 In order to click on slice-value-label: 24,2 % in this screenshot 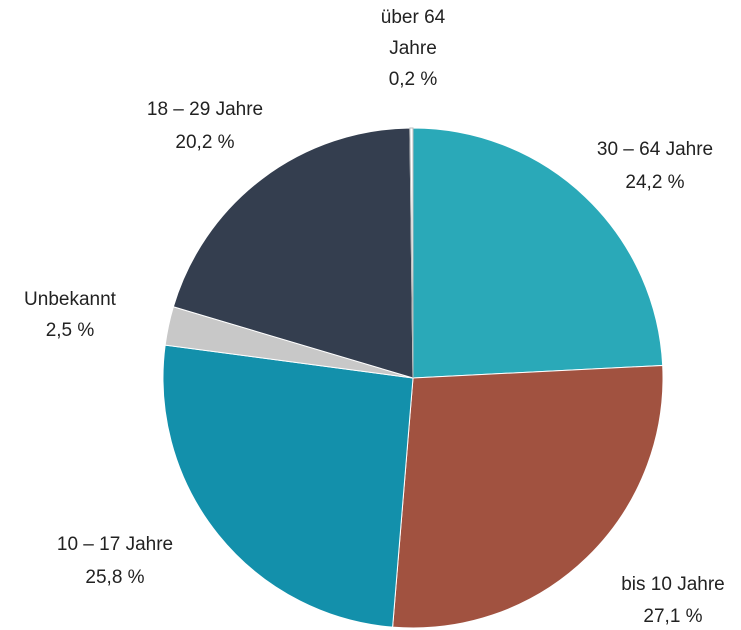, I will do `click(655, 182)`.